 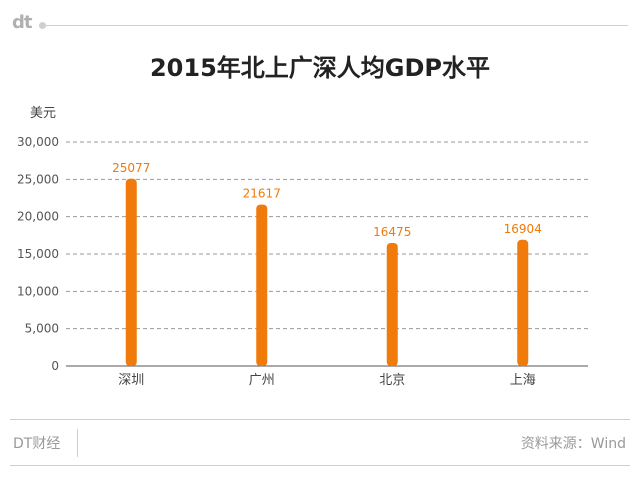 I want to click on header-rule, so click(x=336, y=25).